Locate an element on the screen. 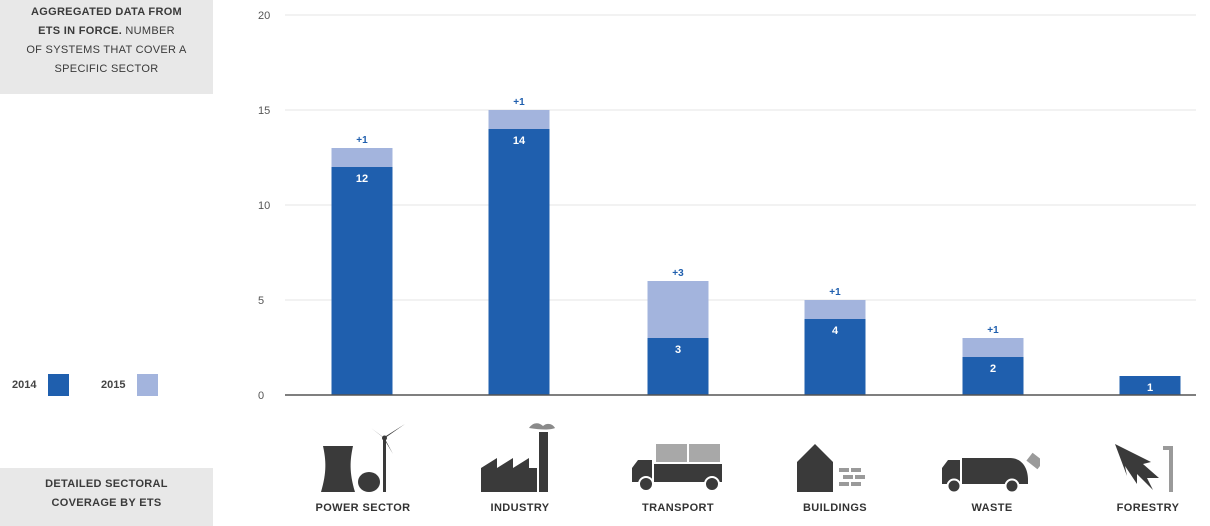 This screenshot has height=526, width=1210. info-line-2: ETS IN FORCE. NUMBER is located at coordinates (106, 31).